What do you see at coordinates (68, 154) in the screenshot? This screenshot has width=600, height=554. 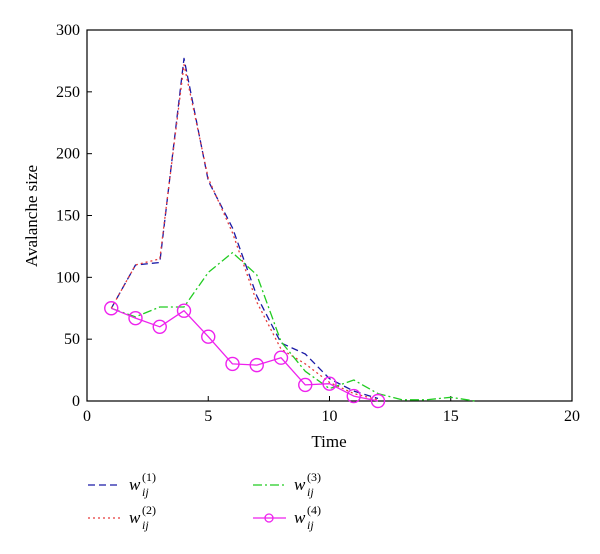 I see `y-tick-label: 200` at bounding box center [68, 154].